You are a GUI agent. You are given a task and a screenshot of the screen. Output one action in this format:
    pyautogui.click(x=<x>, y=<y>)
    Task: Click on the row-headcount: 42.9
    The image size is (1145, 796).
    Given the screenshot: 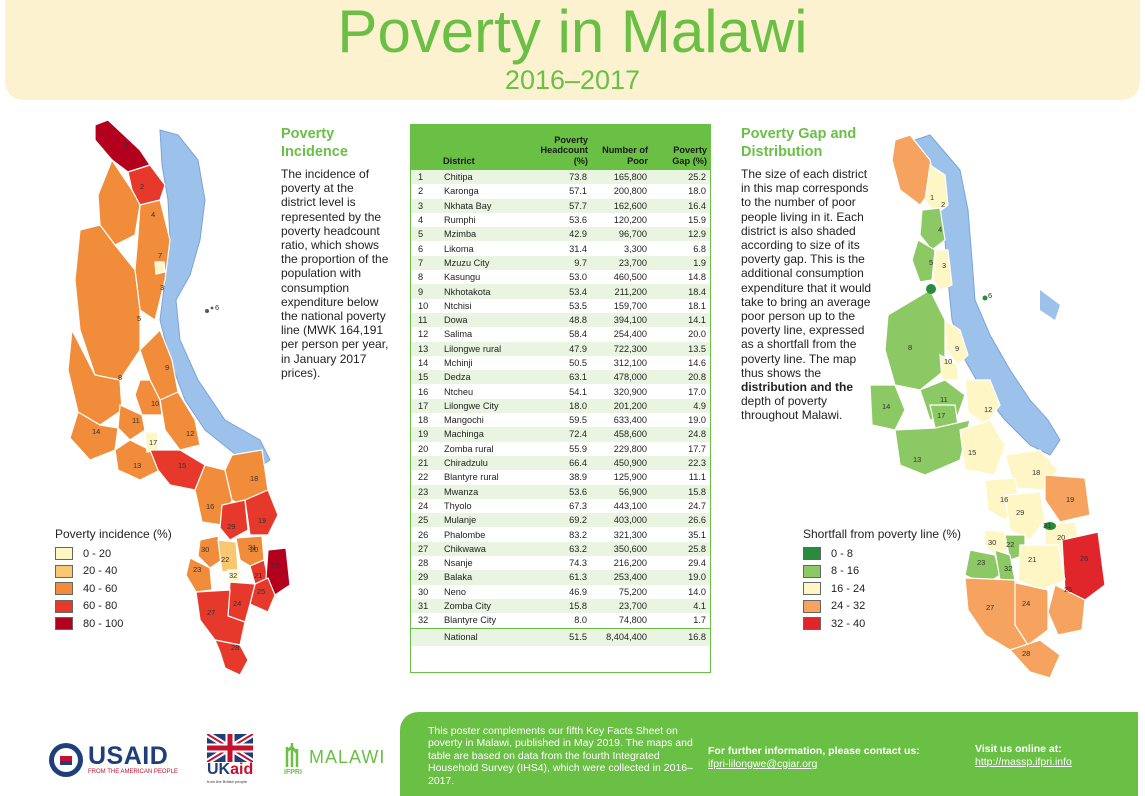 What is the action you would take?
    pyautogui.click(x=562, y=234)
    